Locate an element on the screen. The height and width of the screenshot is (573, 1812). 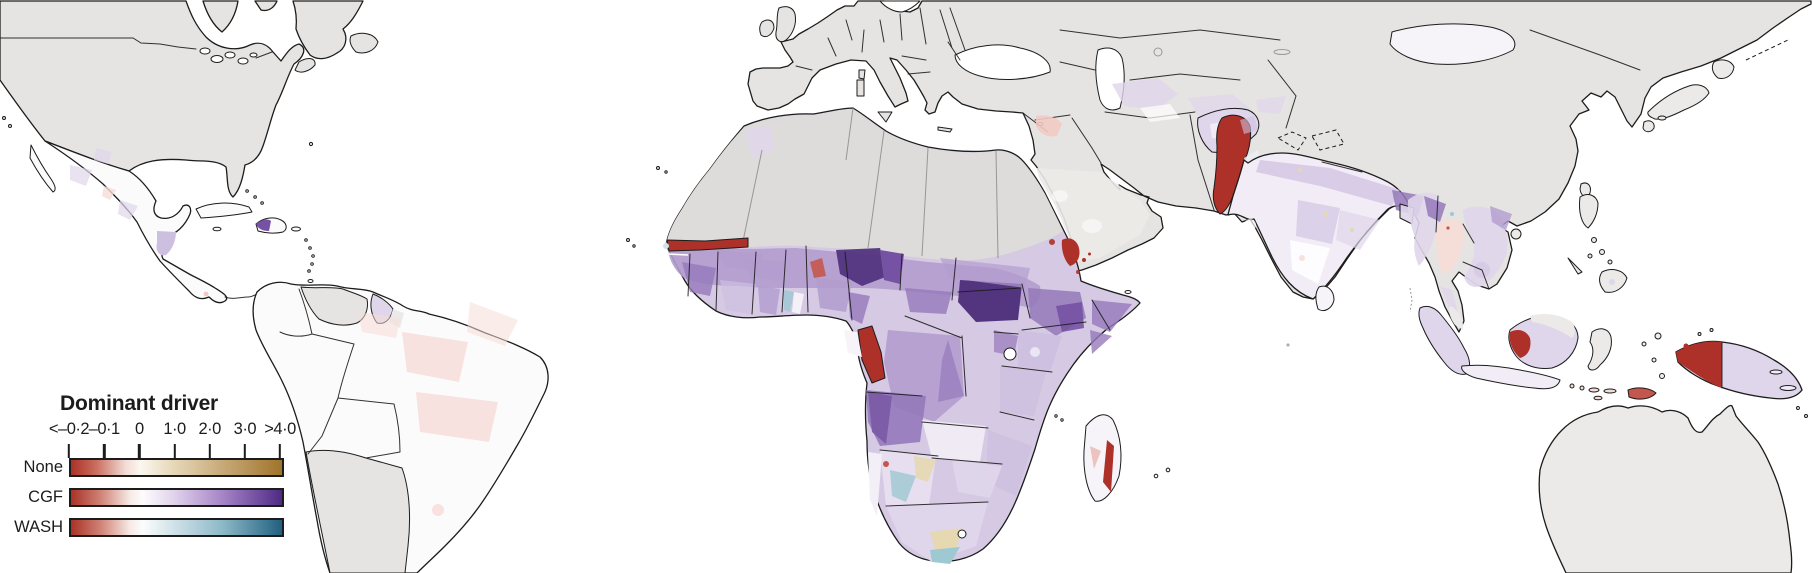
south-africa-teal is located at coordinates (945, 555).